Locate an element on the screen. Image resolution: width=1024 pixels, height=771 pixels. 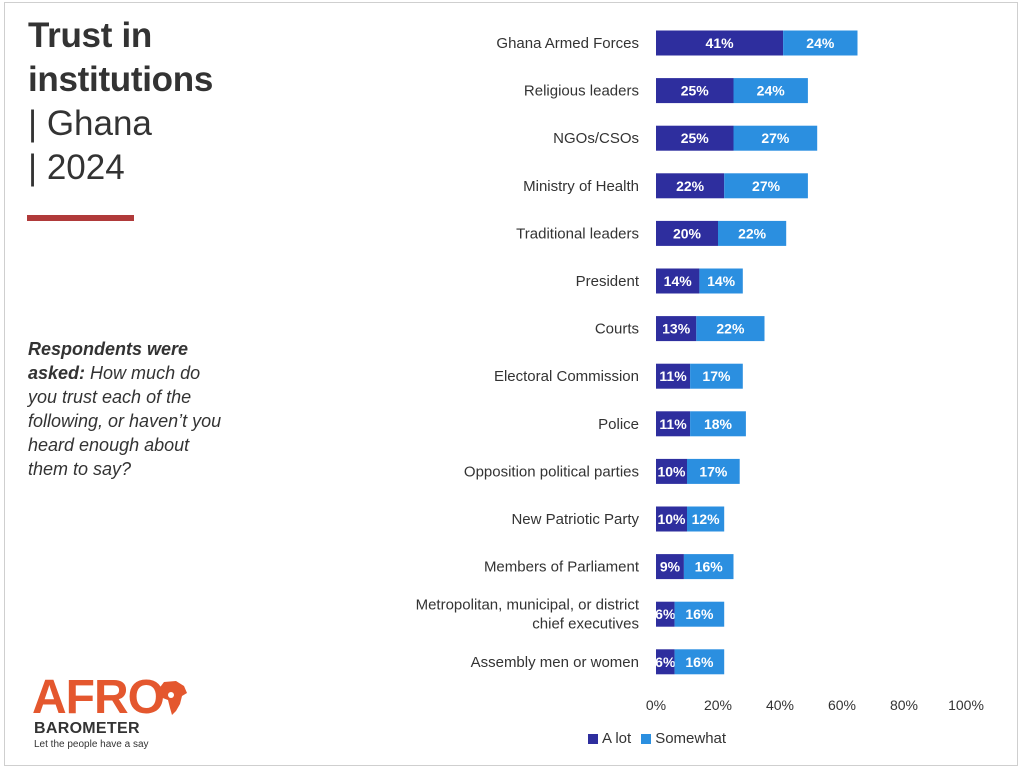
data-label-a-lot: 41% is located at coordinates (720, 43).